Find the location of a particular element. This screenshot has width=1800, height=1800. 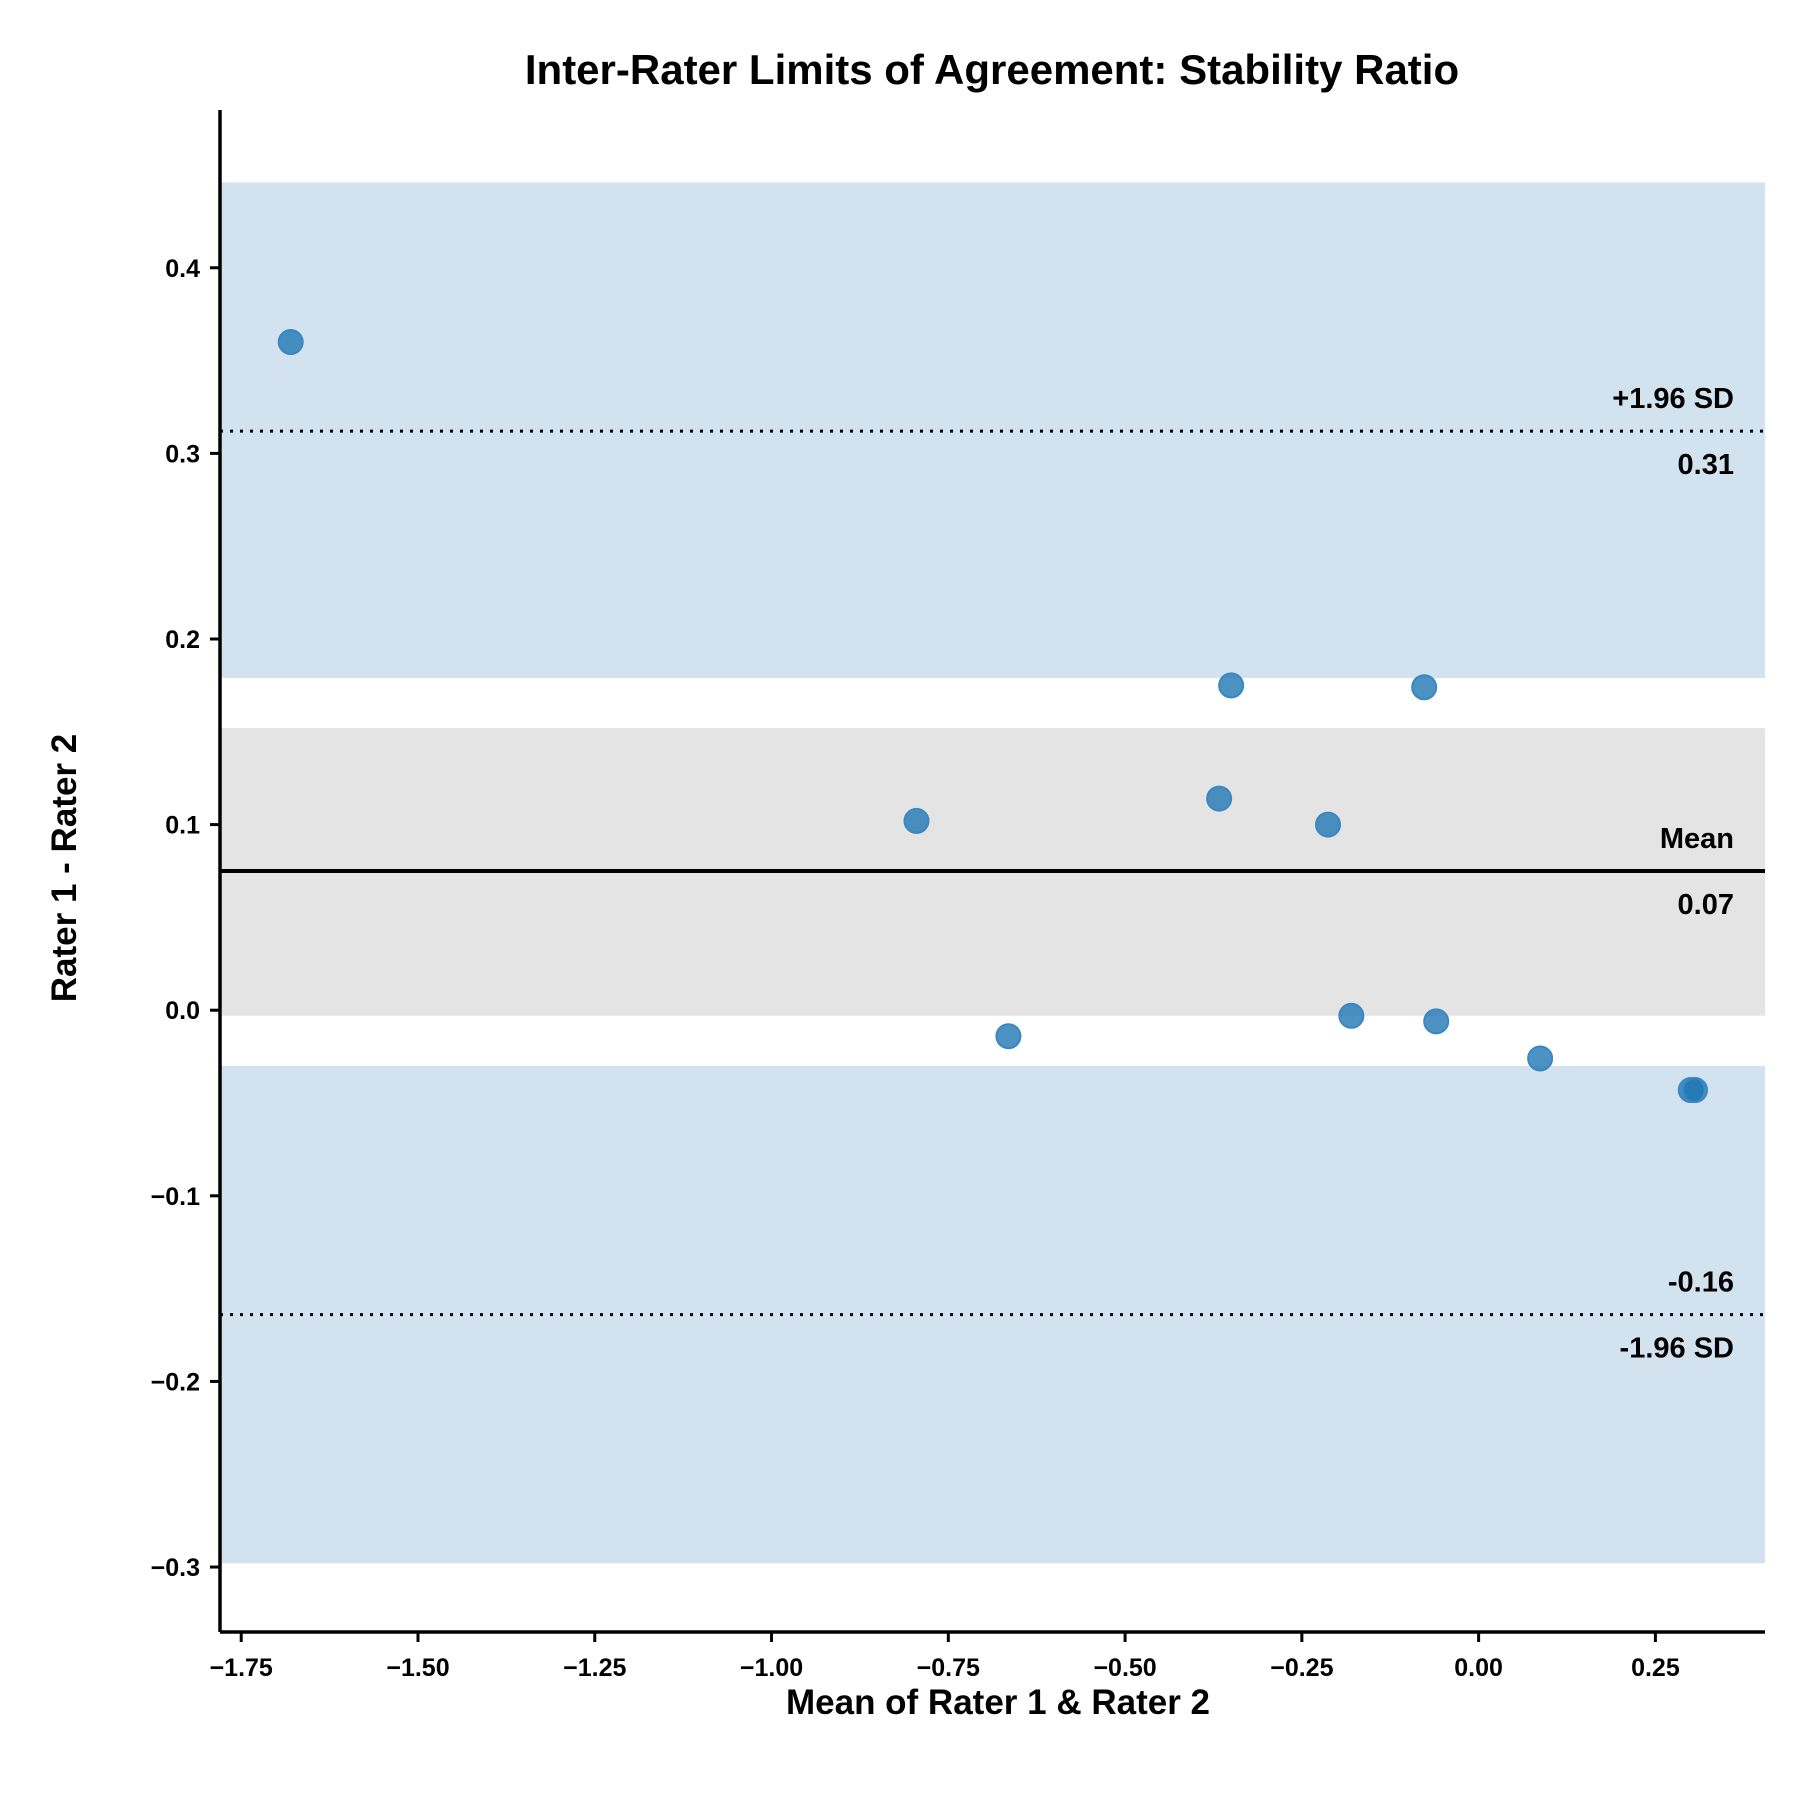

mean-label: Mean is located at coordinates (1697, 839).